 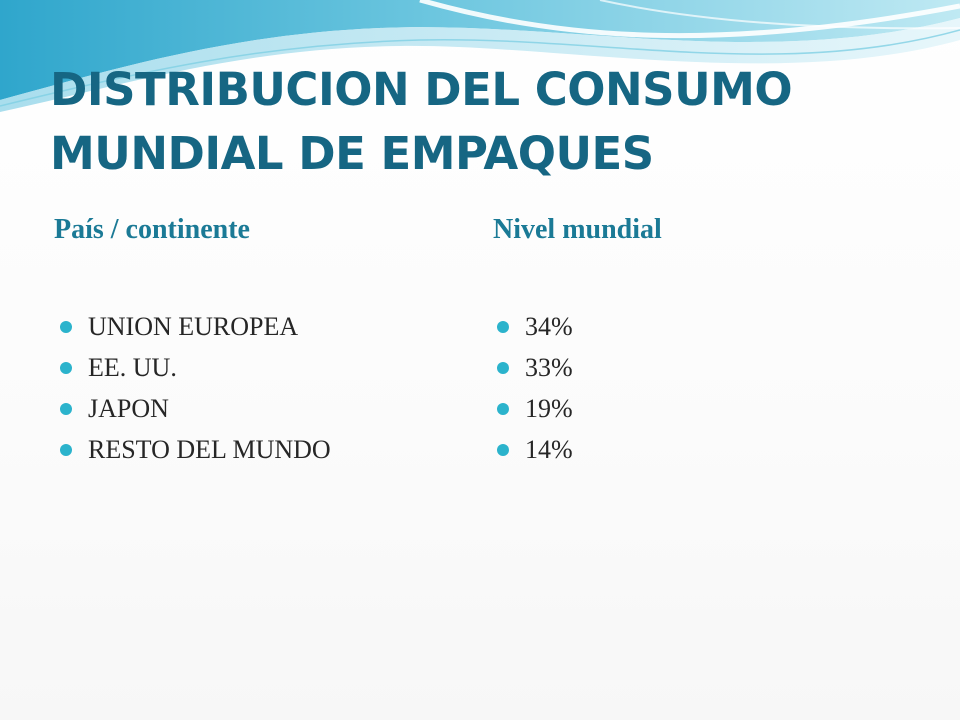 I want to click on list-item: 19%, so click(x=535, y=408).